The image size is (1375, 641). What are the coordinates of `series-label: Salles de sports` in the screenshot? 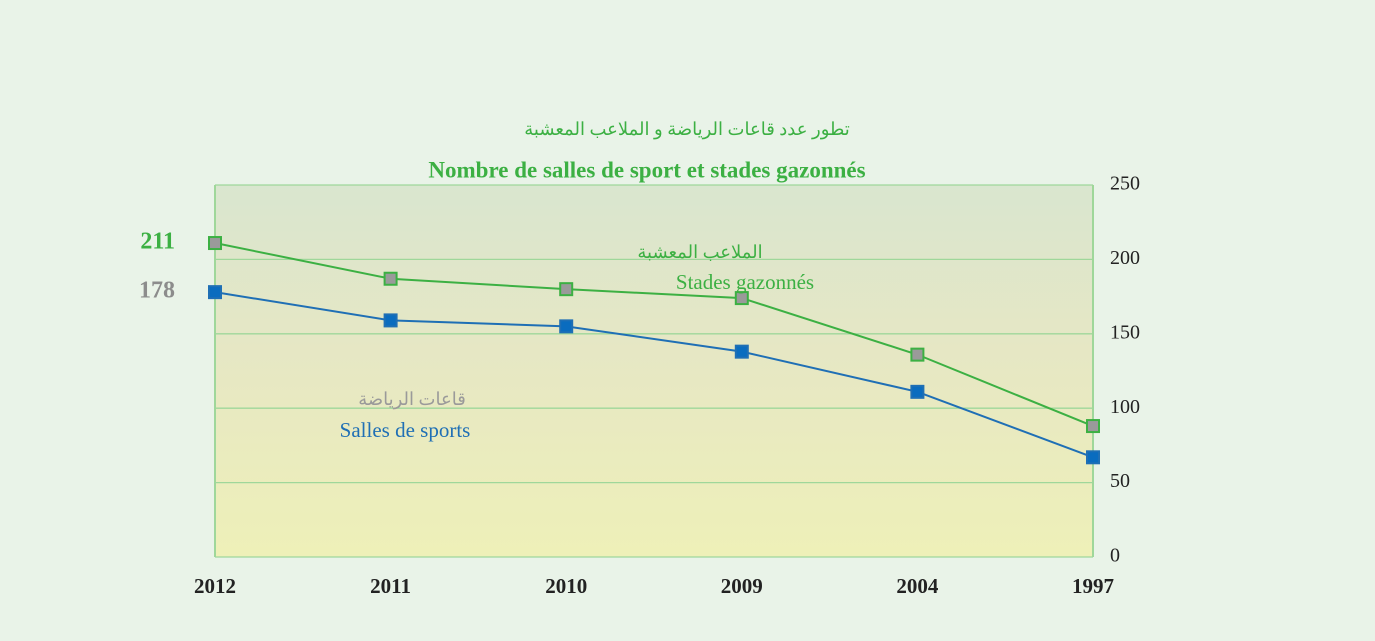 It's located at (405, 430).